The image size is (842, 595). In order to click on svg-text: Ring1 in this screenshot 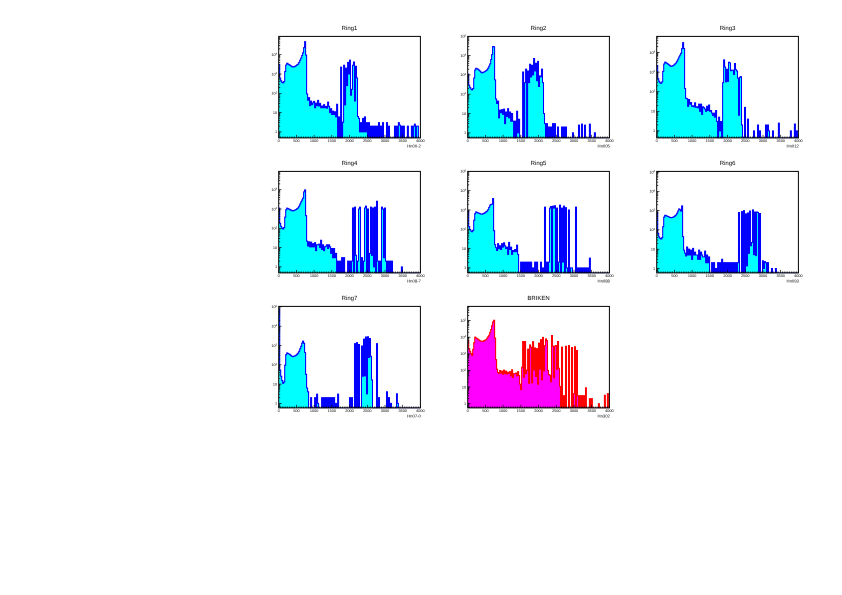, I will do `click(350, 28)`.